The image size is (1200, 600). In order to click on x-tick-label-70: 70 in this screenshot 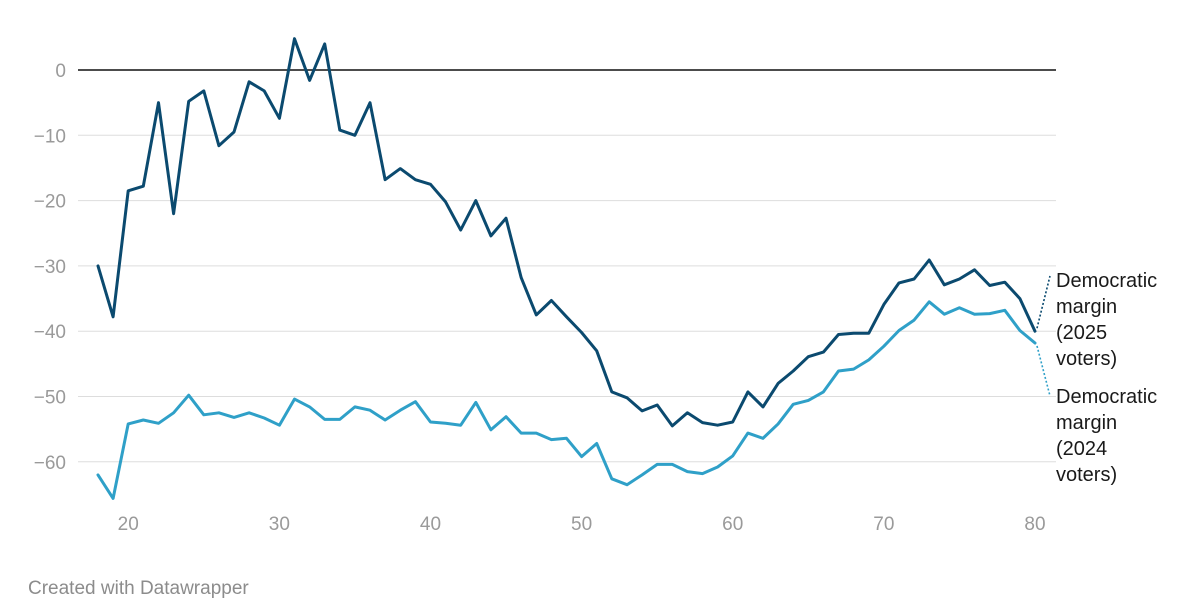, I will do `click(883, 524)`.